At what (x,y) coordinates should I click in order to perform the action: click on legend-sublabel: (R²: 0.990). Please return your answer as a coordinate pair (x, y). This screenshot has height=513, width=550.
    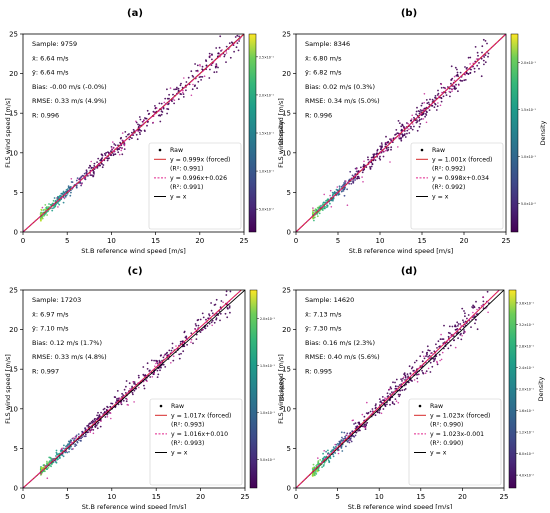
    Looking at the image, I should click on (446, 443).